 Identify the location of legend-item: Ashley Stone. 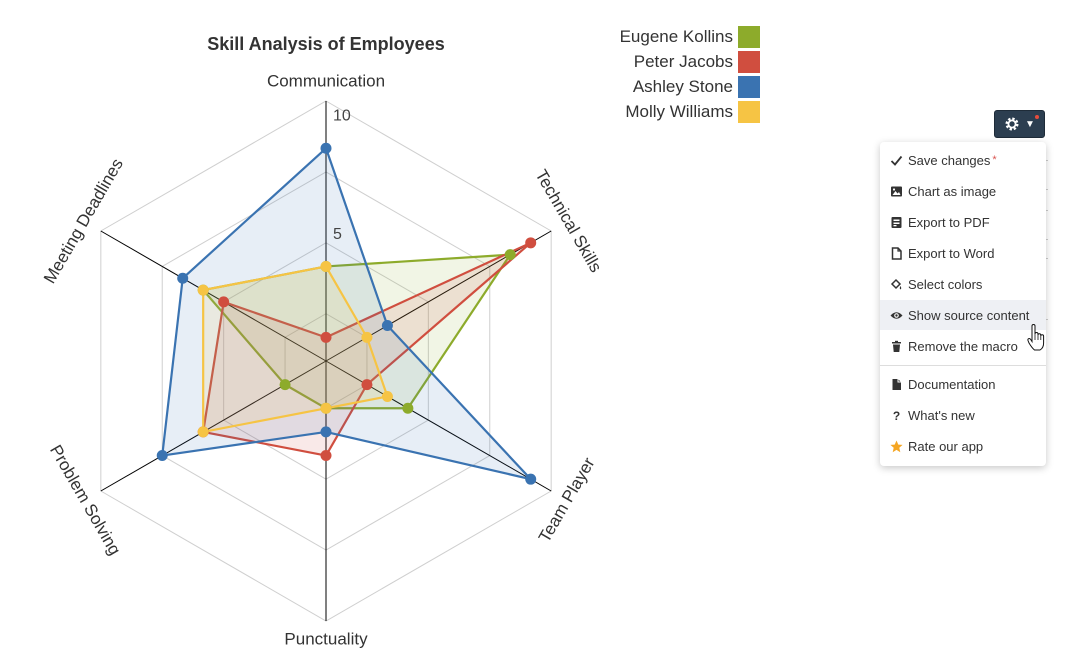
(680, 86).